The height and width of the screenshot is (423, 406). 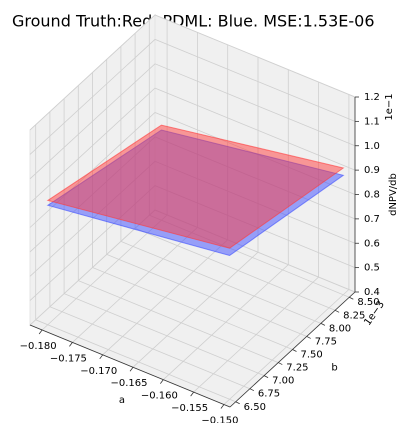 What do you see at coordinates (372, 146) in the screenshot?
I see `z-tick-label: 1.0` at bounding box center [372, 146].